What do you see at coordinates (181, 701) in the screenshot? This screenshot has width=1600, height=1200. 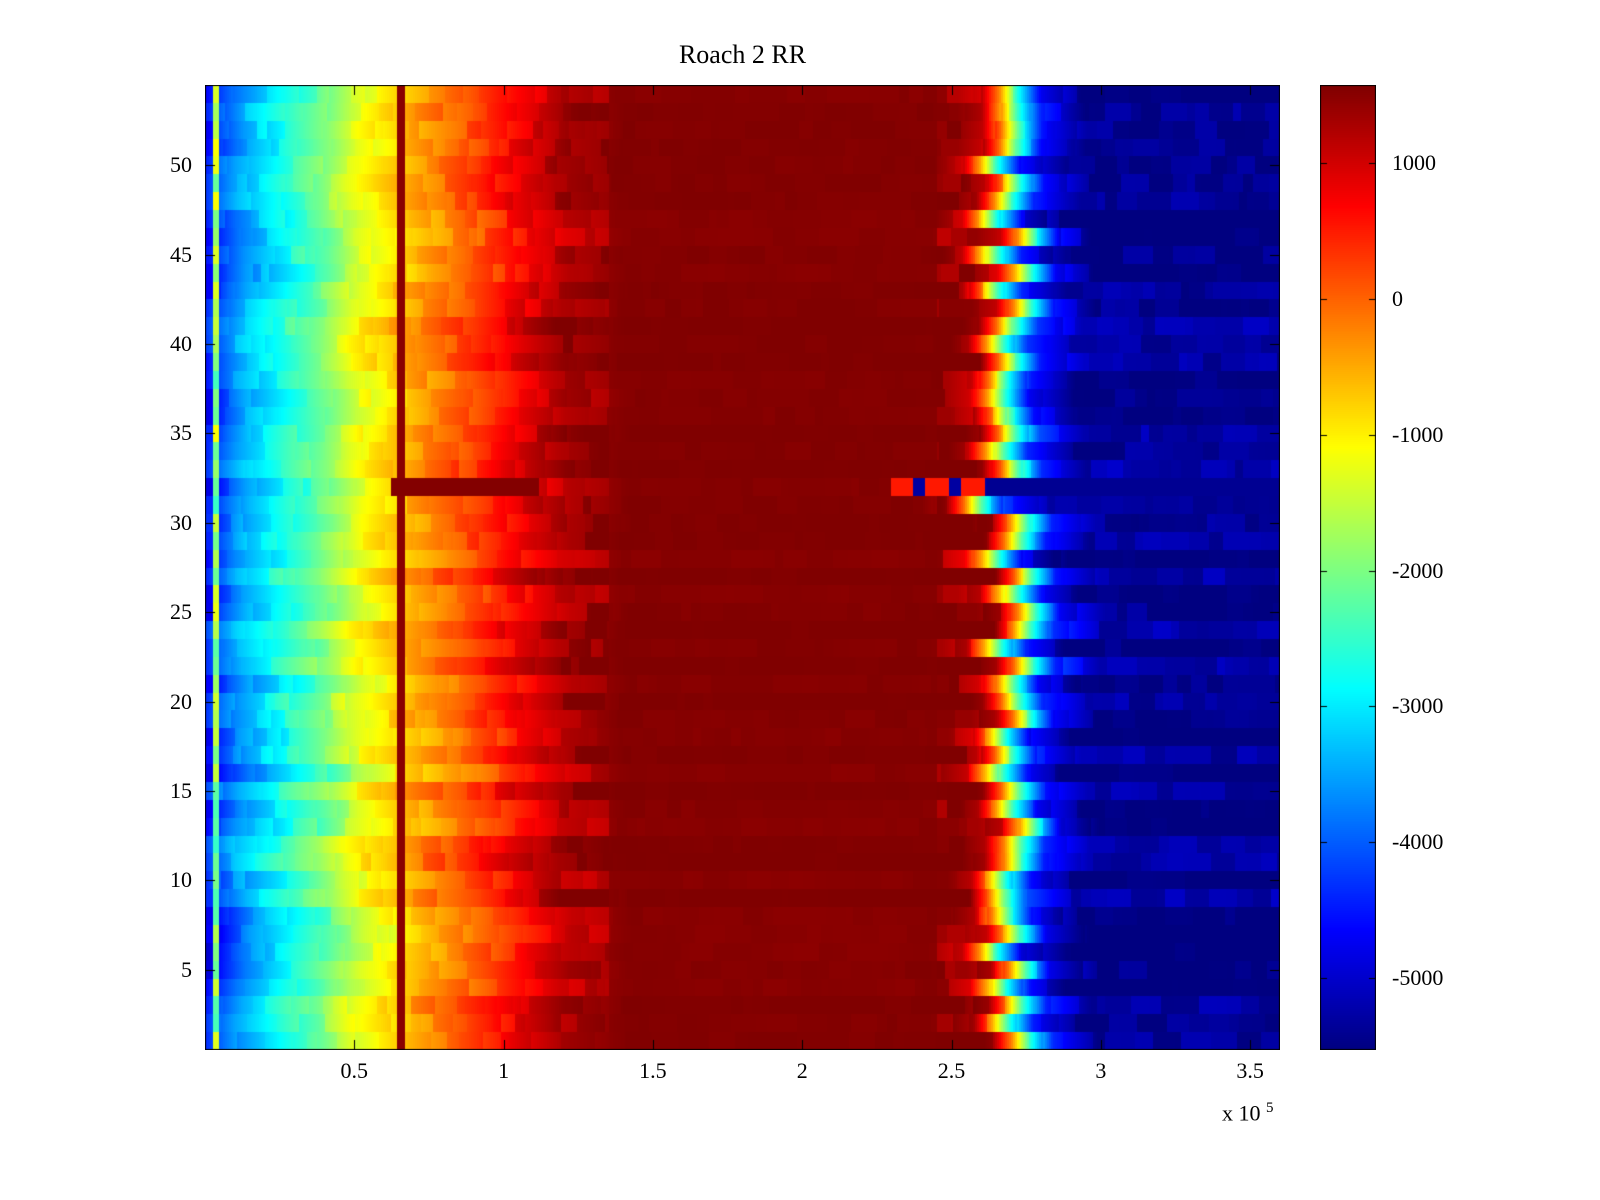 I see `y-tick-label: 20` at bounding box center [181, 701].